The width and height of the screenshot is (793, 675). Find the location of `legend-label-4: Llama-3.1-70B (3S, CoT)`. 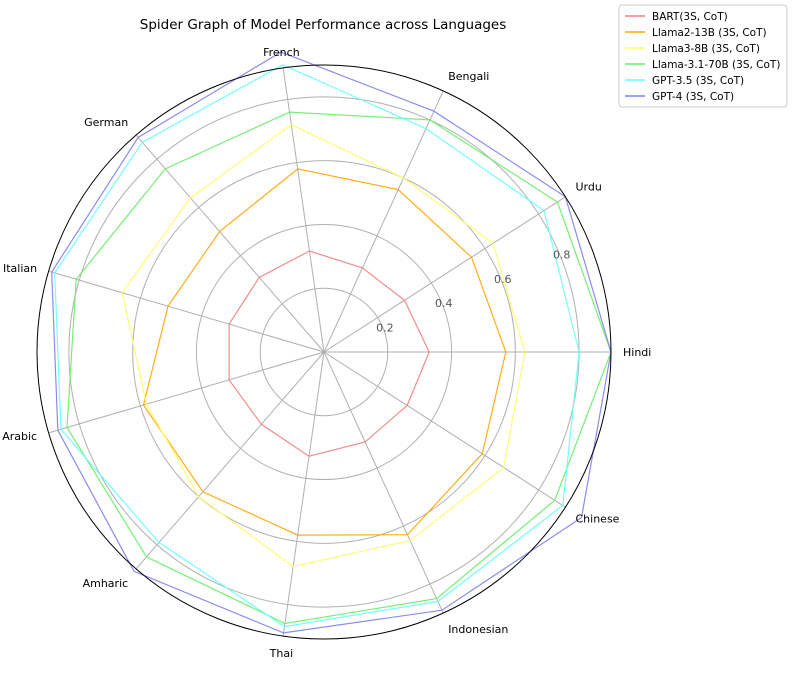

legend-label-4: Llama-3.1-70B (3S, CoT) is located at coordinates (716, 65).